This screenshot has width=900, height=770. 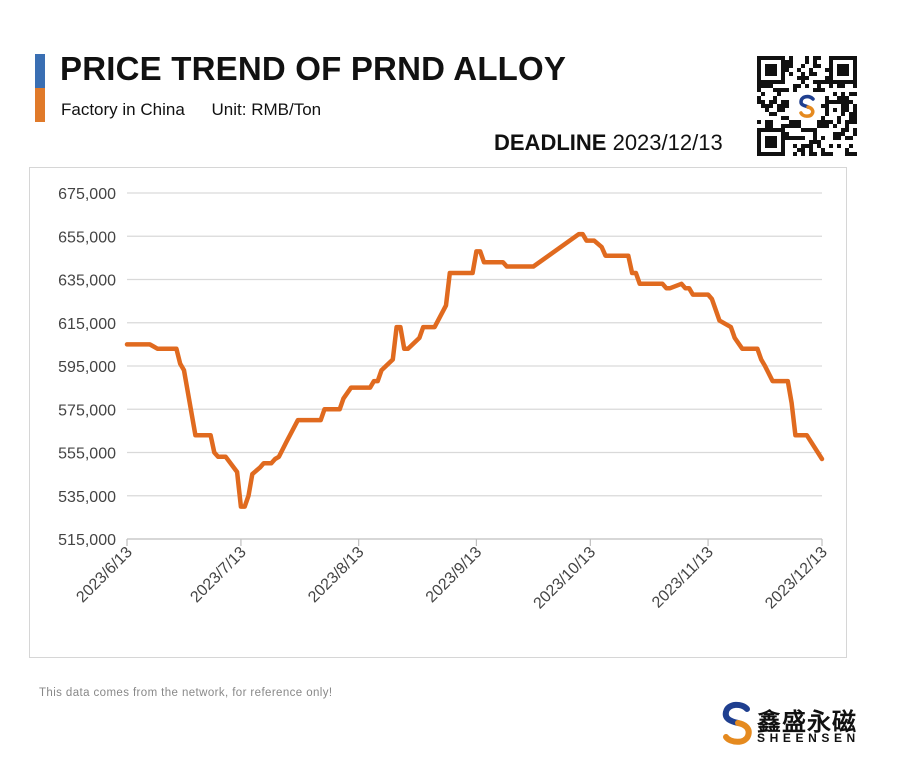 I want to click on y-tick-label: 555,000, so click(x=87, y=454).